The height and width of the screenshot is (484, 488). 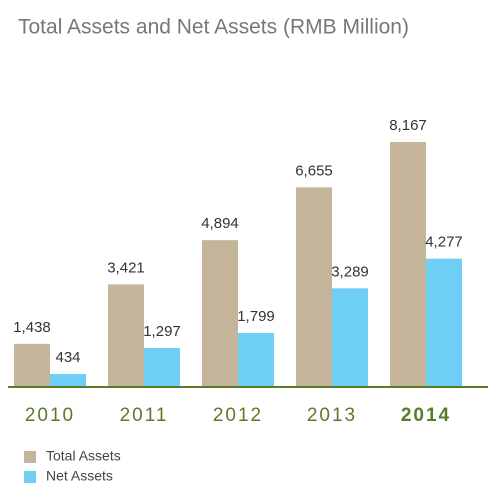 What do you see at coordinates (162, 331) in the screenshot?
I see `data-label: 1,297` at bounding box center [162, 331].